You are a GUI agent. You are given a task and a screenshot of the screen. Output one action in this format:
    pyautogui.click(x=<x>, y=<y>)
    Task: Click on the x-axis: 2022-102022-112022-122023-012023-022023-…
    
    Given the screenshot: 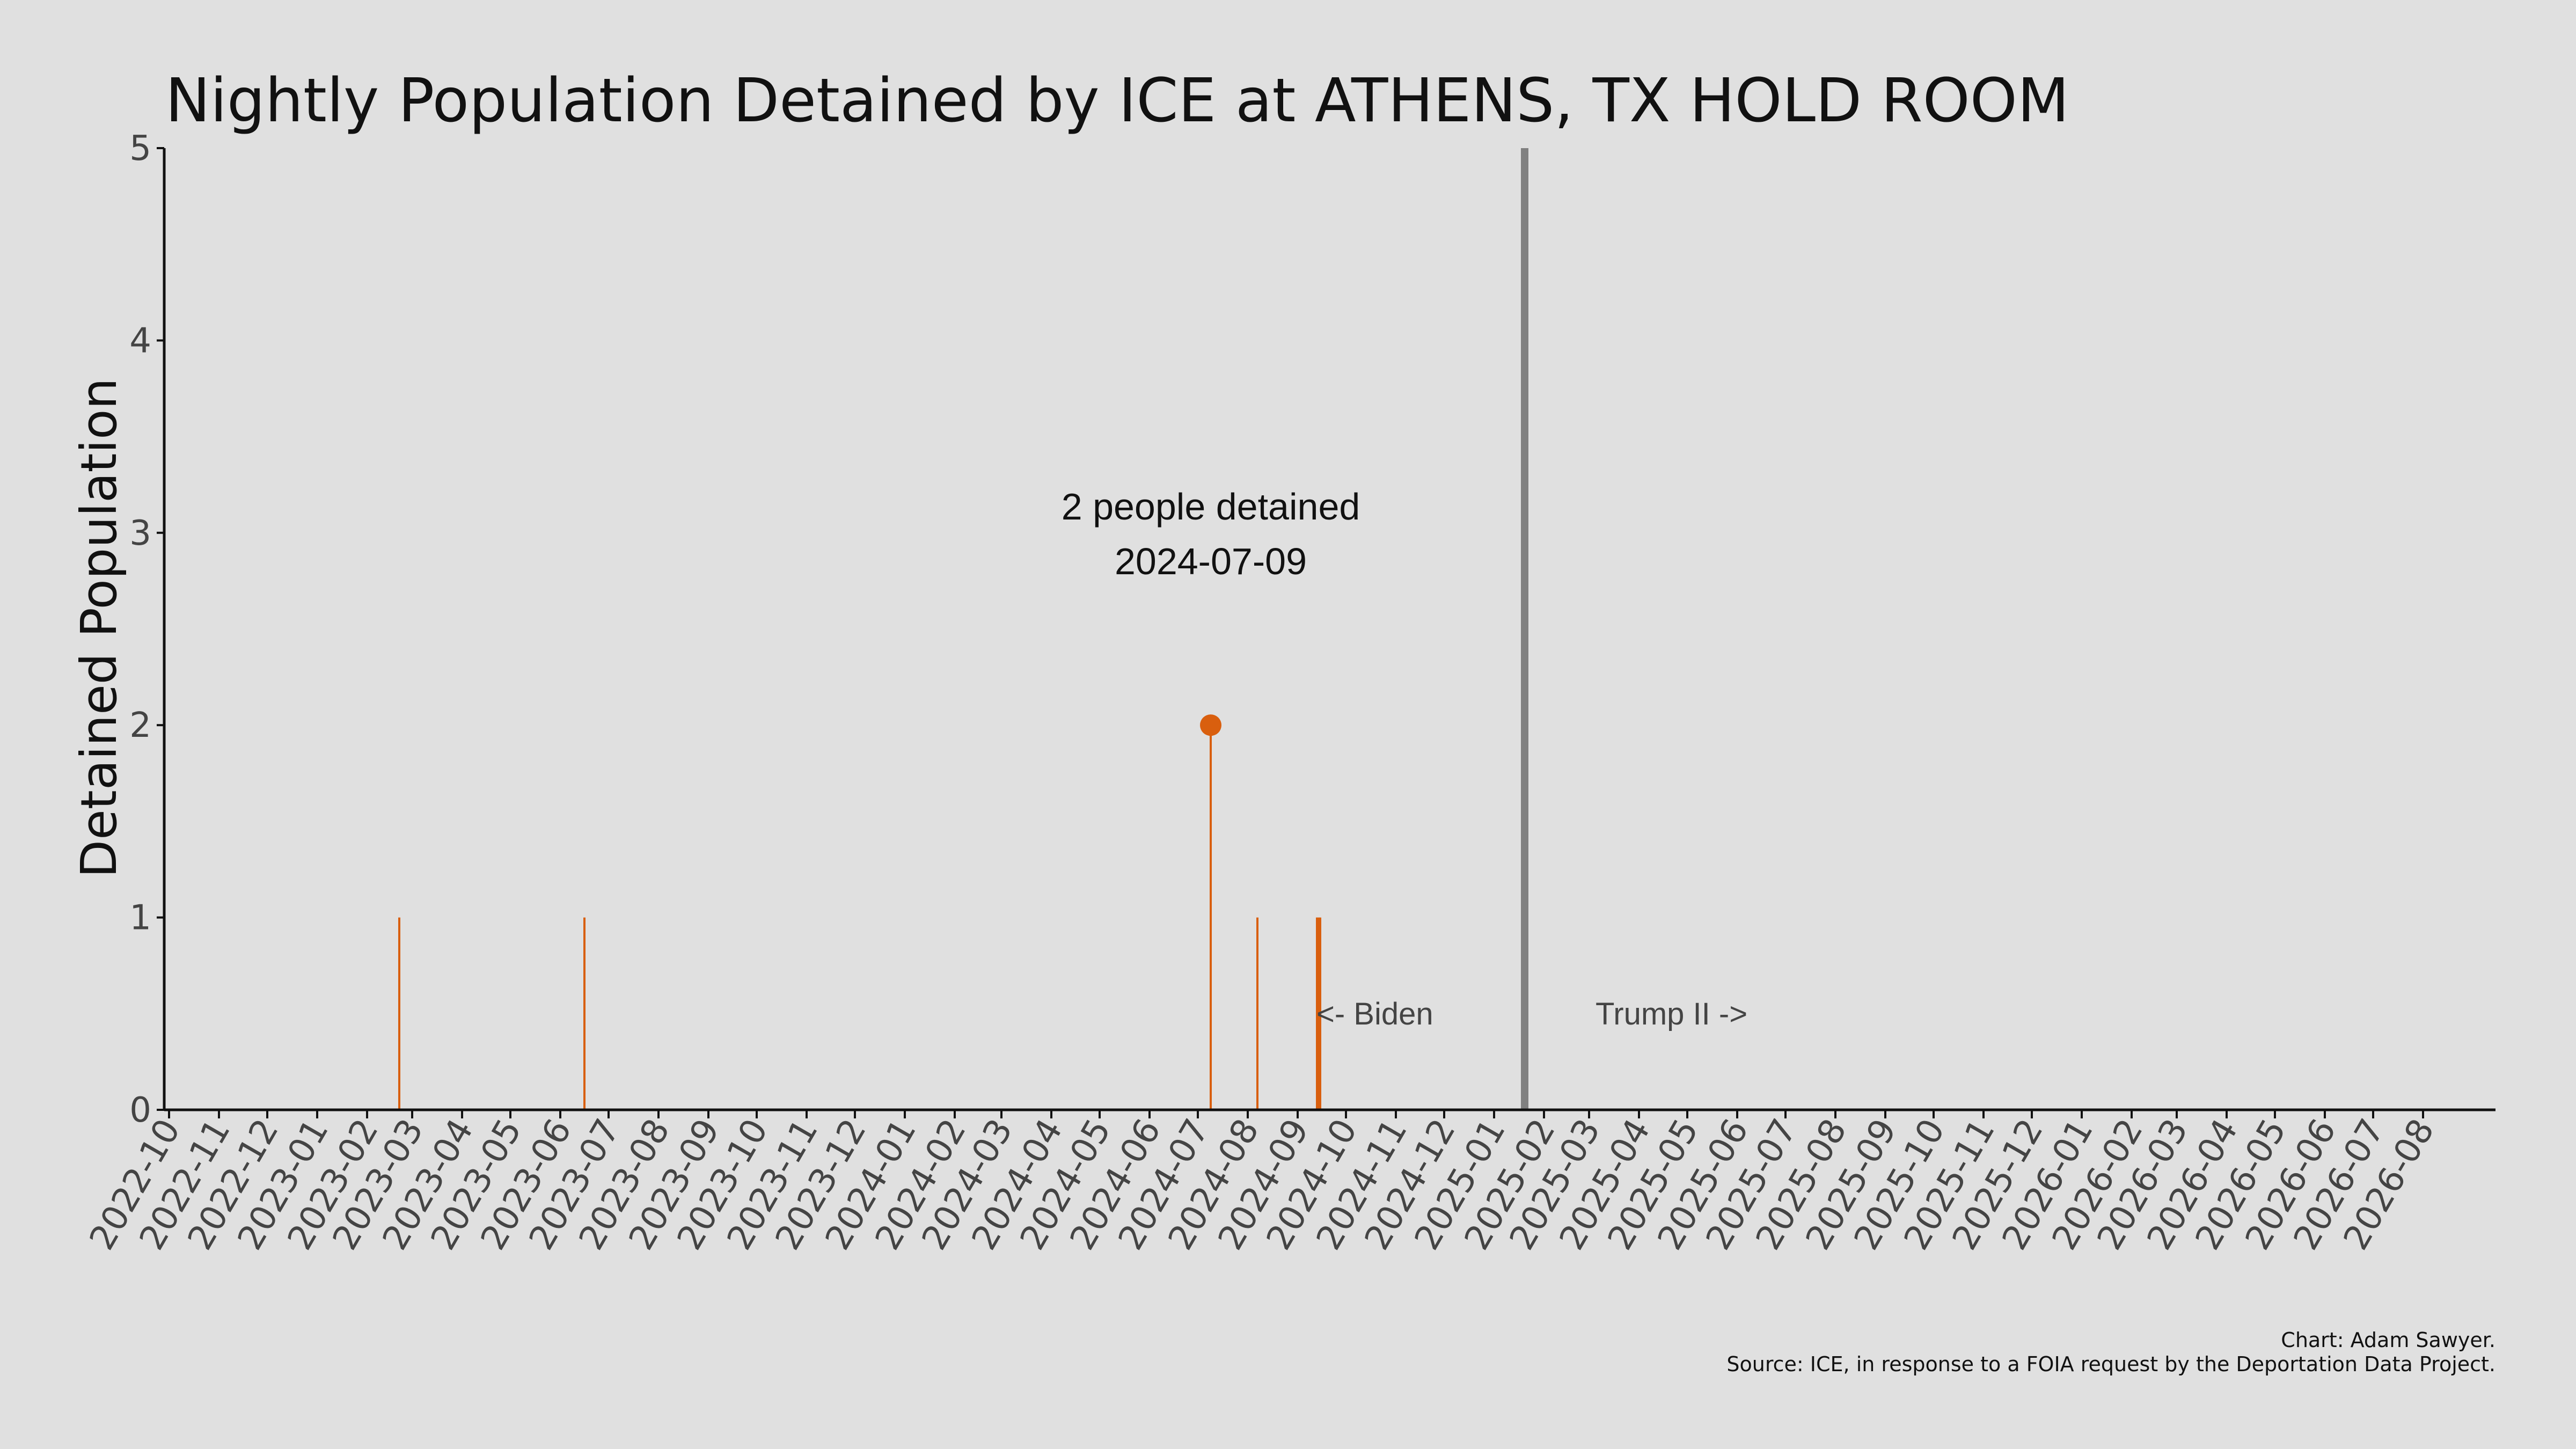 What is the action you would take?
    pyautogui.click(x=1262, y=1183)
    